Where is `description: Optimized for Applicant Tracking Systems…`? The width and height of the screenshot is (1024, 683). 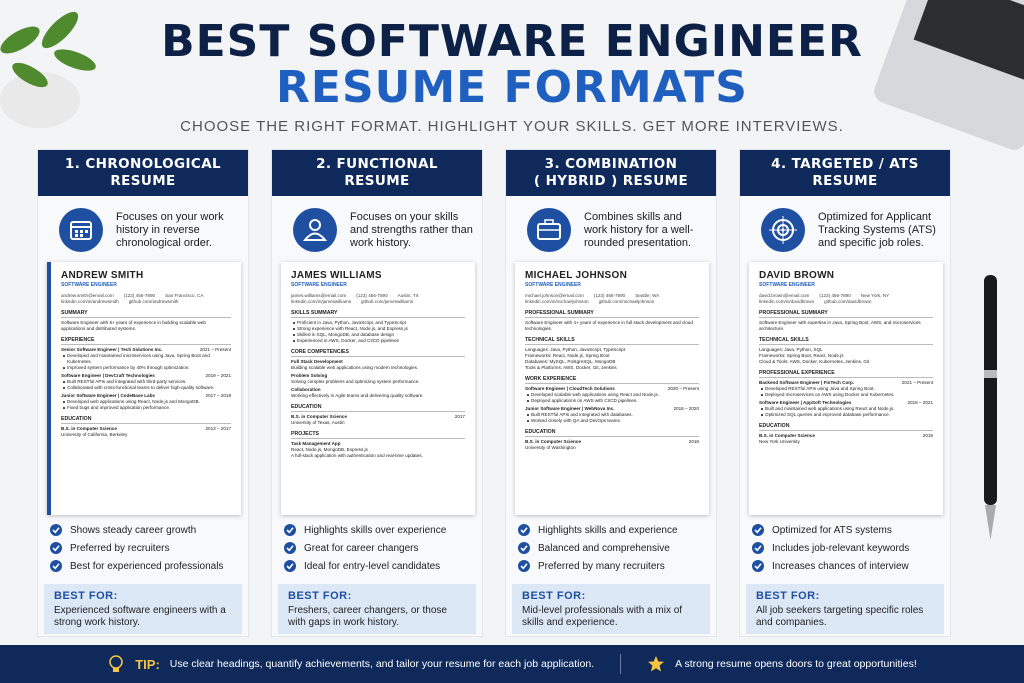
description: Optimized for Applicant Tracking Systems… is located at coordinates (877, 229).